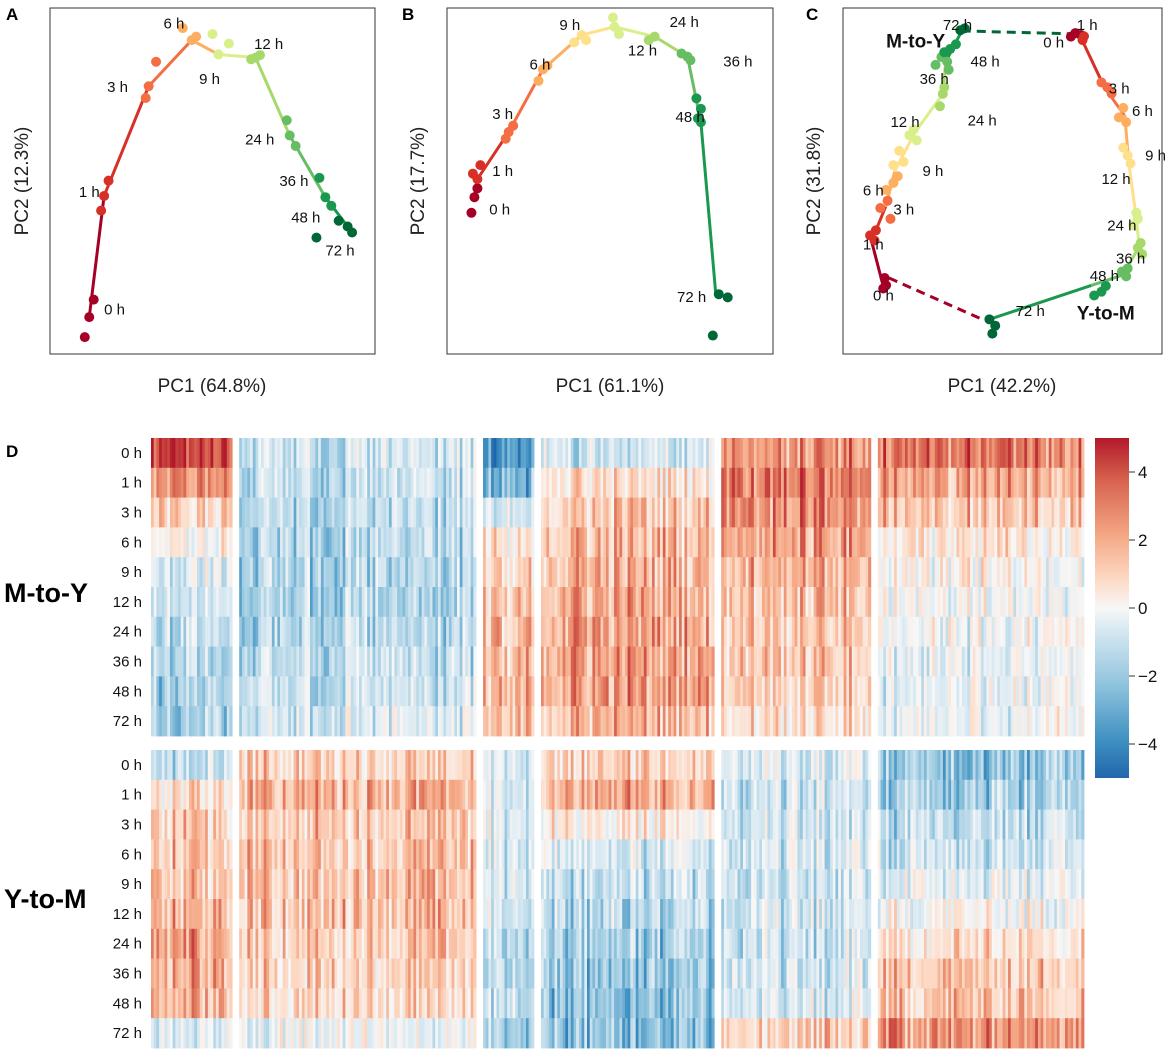 This screenshot has height=1057, width=1170. What do you see at coordinates (957, 25) in the screenshot?
I see `timepoint-label: 72 h` at bounding box center [957, 25].